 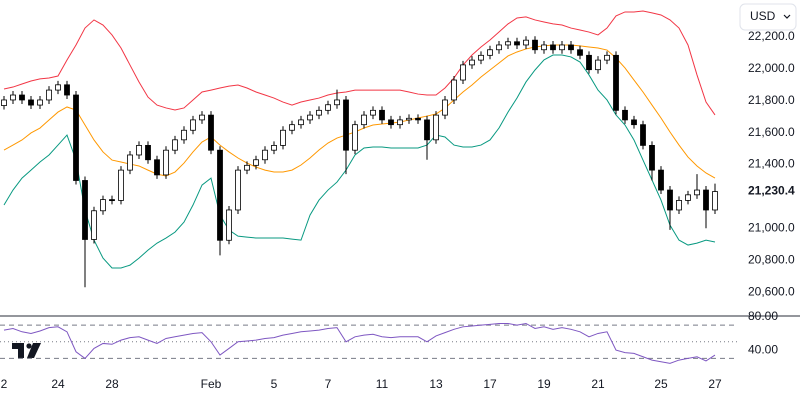 I want to click on currency-button-box, so click(x=768, y=17).